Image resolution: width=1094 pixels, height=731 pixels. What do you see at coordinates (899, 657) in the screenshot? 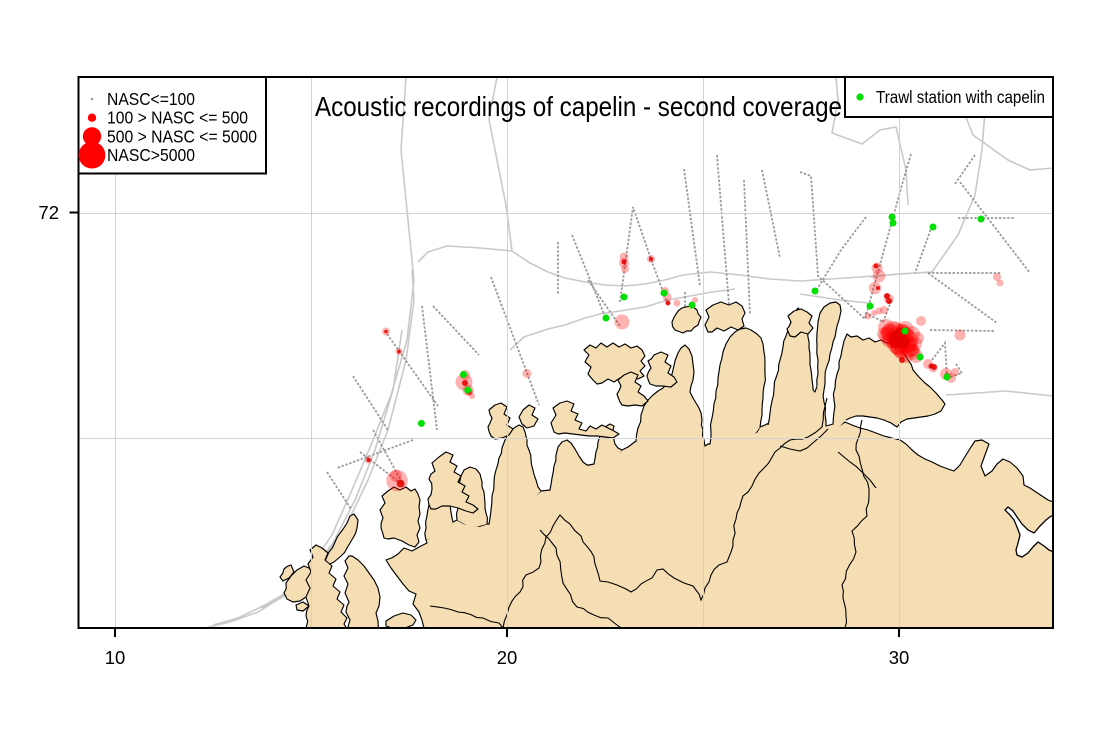
I see `svg-text: 30` at bounding box center [899, 657].